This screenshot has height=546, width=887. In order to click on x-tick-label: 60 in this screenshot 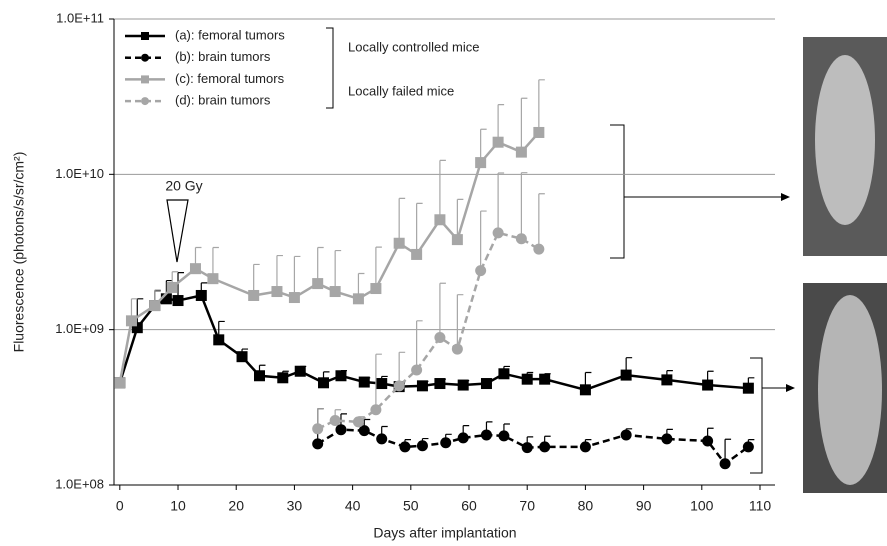, I will do `click(469, 506)`.